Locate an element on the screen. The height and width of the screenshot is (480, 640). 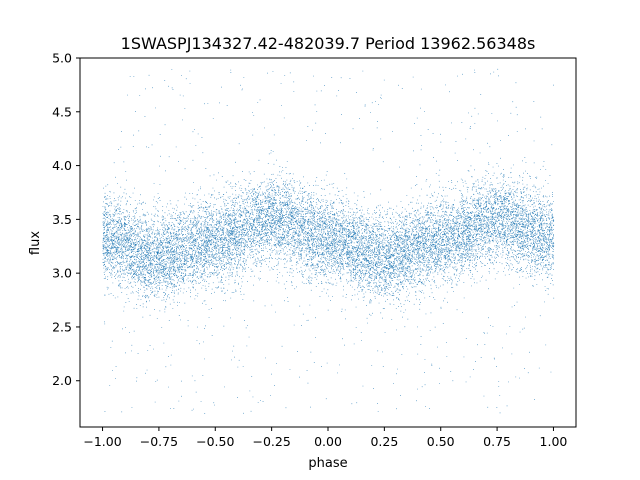
y-tick-label: 4.5 is located at coordinates (62, 111).